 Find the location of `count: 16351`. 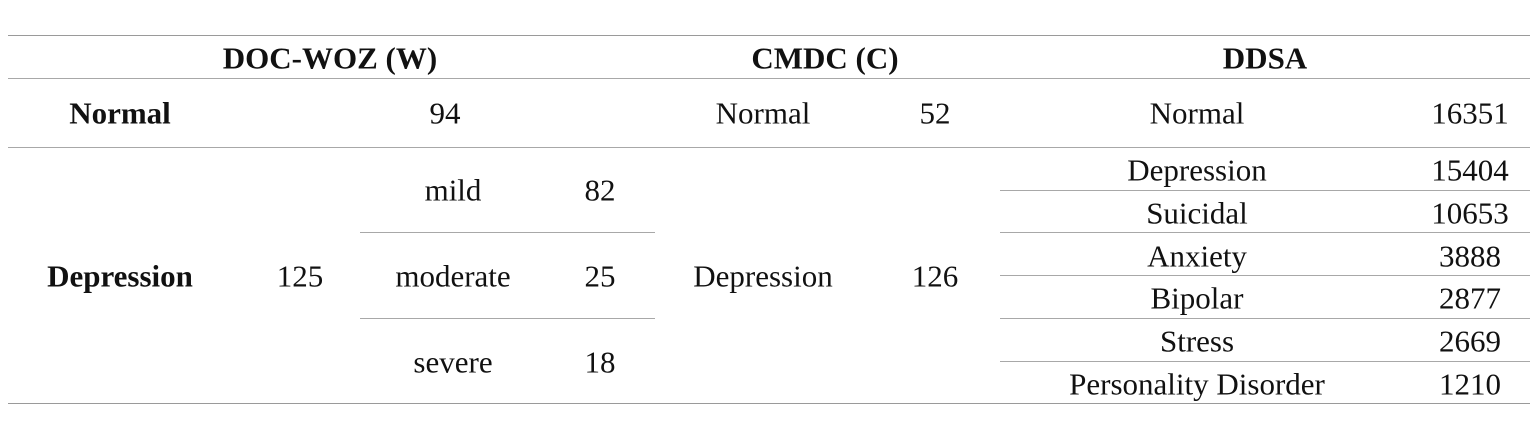

count: 16351 is located at coordinates (1470, 113).